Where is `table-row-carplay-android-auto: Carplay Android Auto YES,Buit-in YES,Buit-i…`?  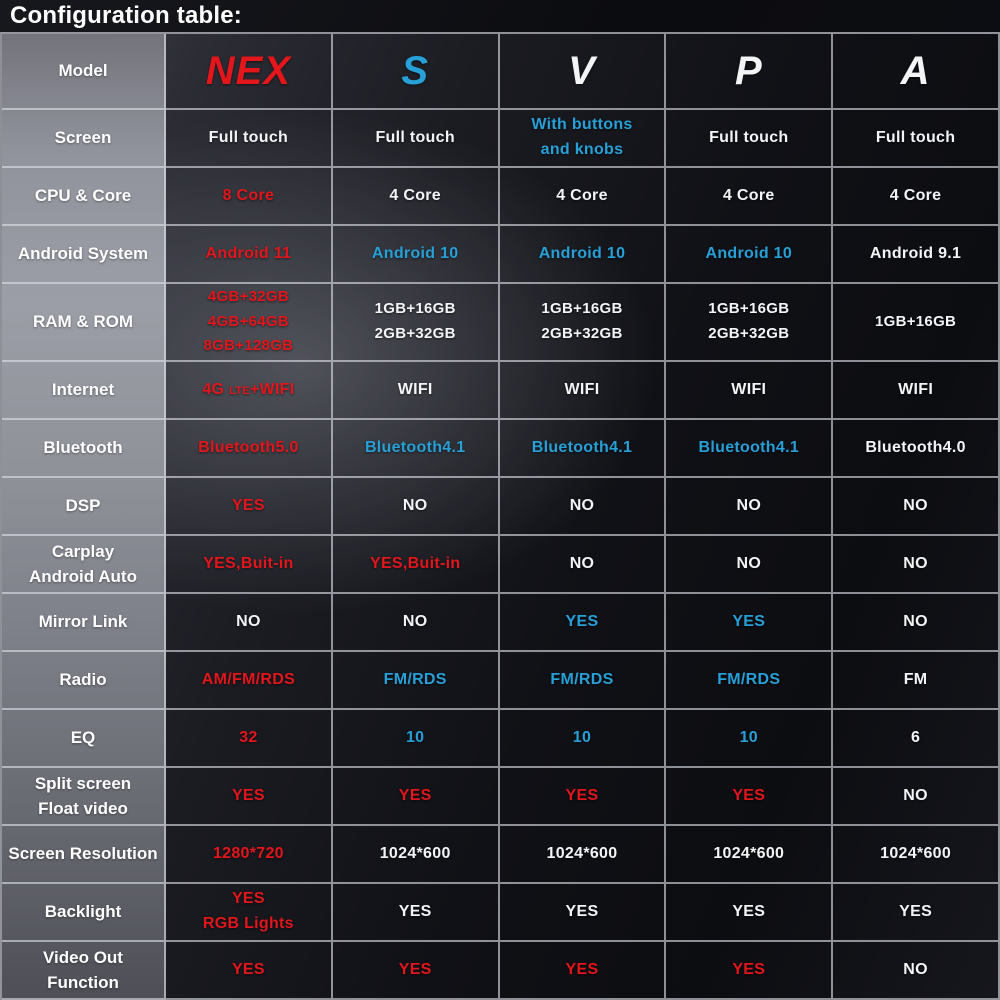 table-row-carplay-android-auto: Carplay Android Auto YES,Buit-in YES,Buit-i… is located at coordinates (501, 565).